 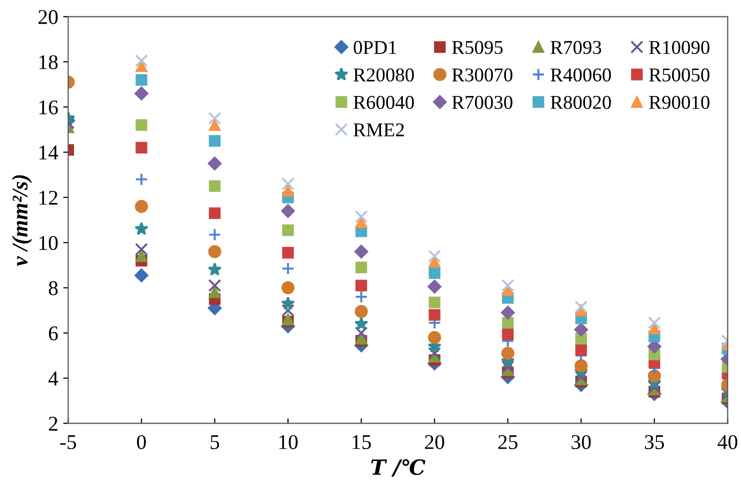 I want to click on y-tick-label: 8, so click(x=53, y=288).